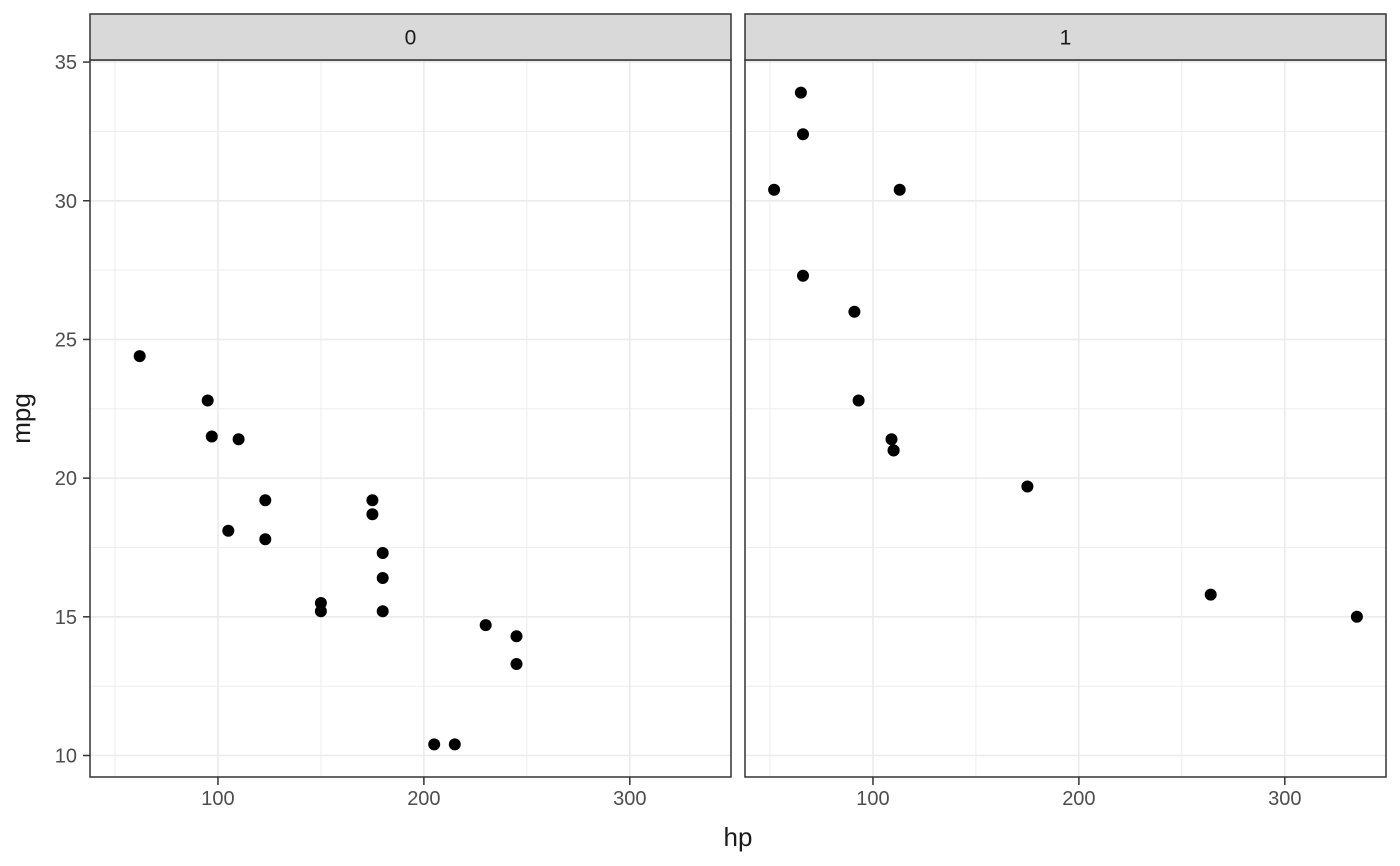  I want to click on y-axis-tick-label: 20, so click(66, 479).